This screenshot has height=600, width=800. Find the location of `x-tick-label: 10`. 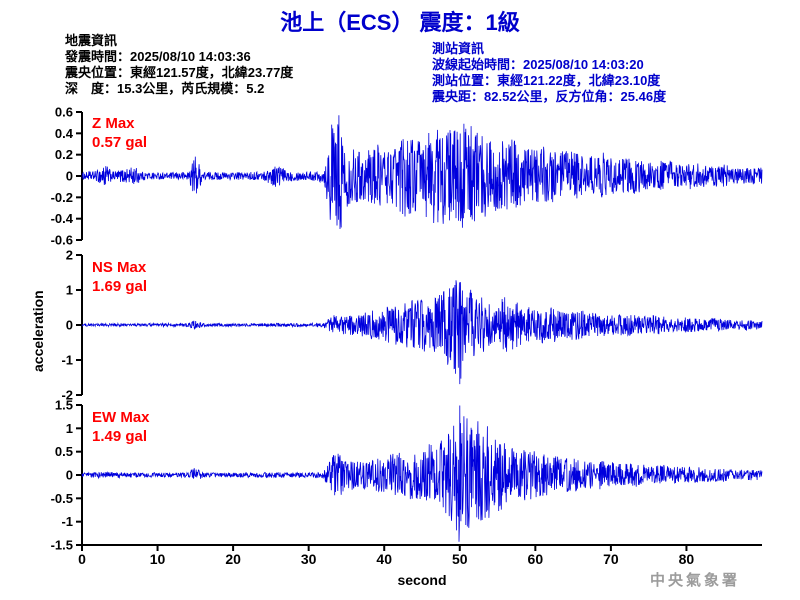

x-tick-label: 10 is located at coordinates (158, 559).